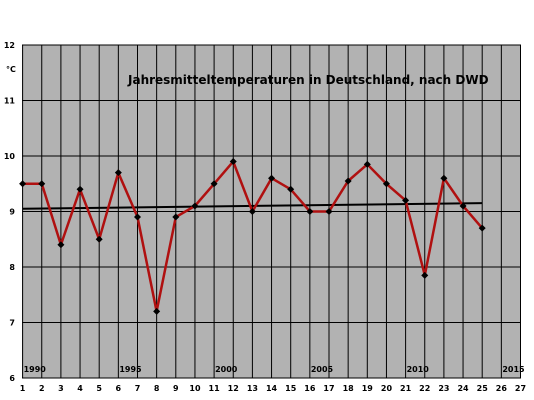  Describe the element at coordinates (387, 388) in the screenshot. I see `x-tick-label: 20` at that location.